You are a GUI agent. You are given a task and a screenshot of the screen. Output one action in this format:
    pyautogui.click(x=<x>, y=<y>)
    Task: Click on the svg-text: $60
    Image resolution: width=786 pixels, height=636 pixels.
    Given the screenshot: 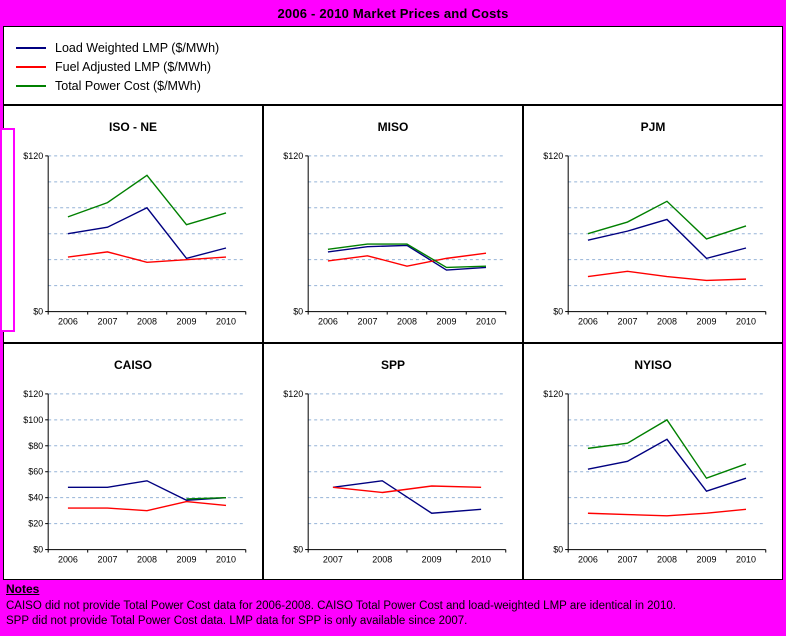 What is the action you would take?
    pyautogui.click(x=35, y=471)
    